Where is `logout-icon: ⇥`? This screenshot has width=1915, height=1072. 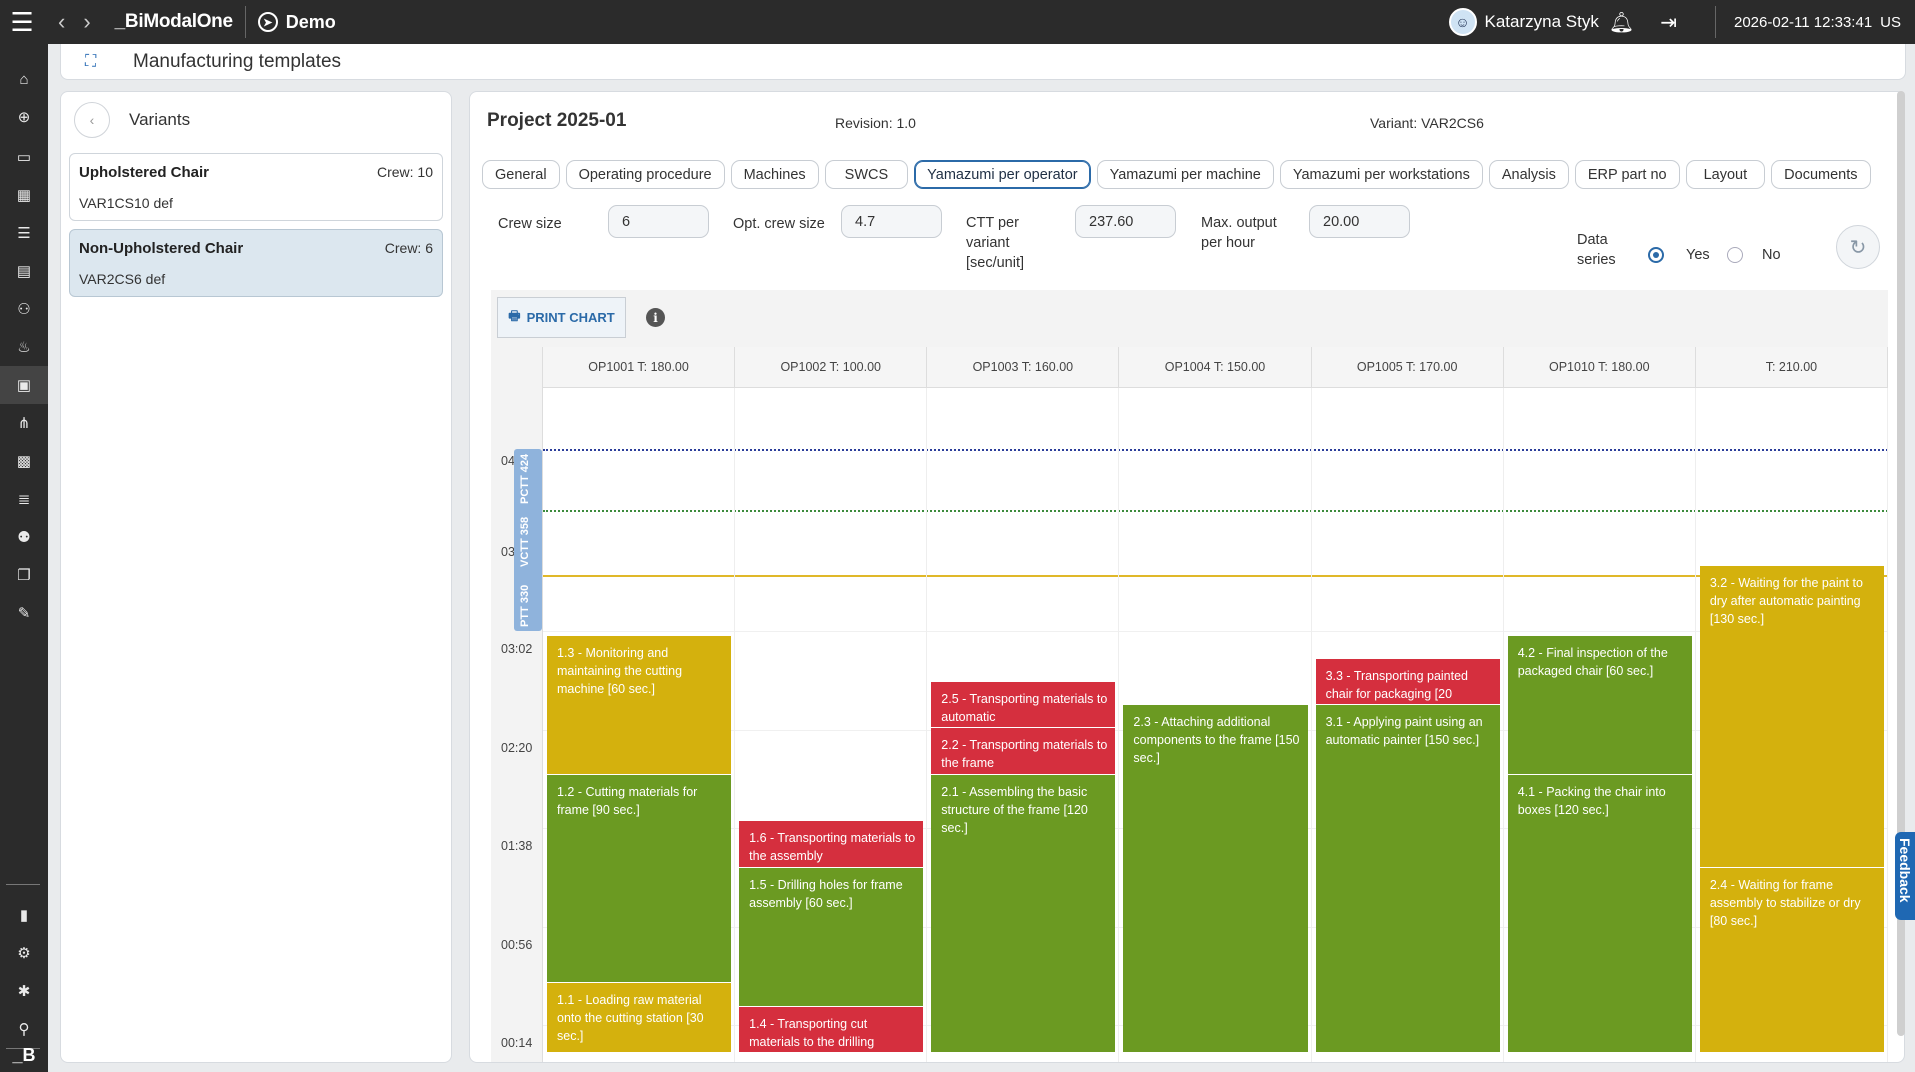 logout-icon: ⇥ is located at coordinates (1668, 22).